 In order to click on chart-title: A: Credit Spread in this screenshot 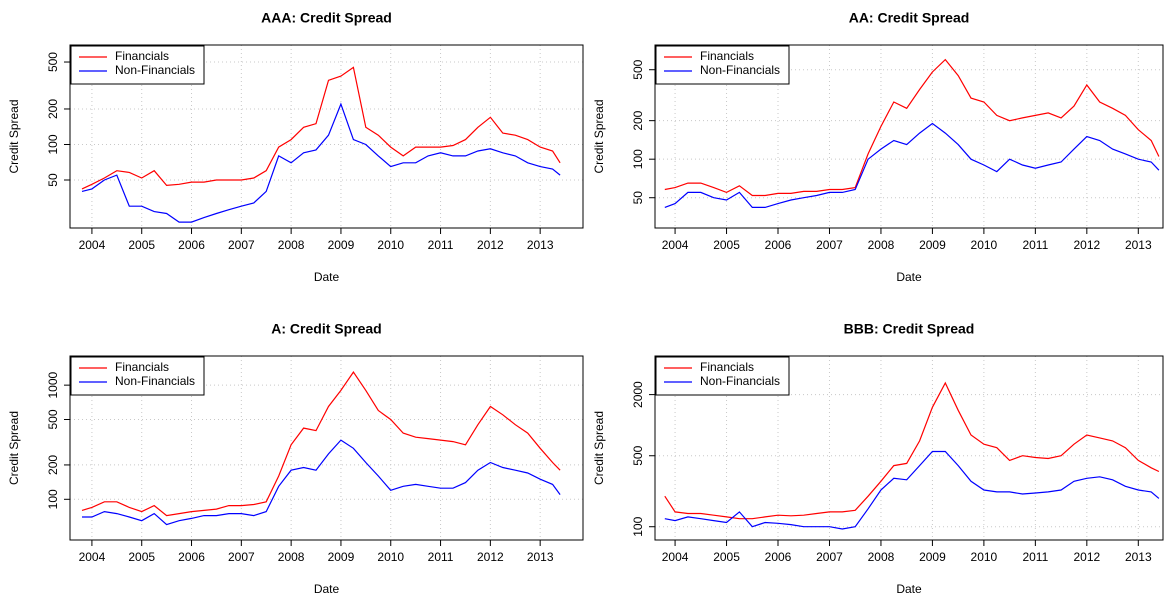, I will do `click(326, 329)`.